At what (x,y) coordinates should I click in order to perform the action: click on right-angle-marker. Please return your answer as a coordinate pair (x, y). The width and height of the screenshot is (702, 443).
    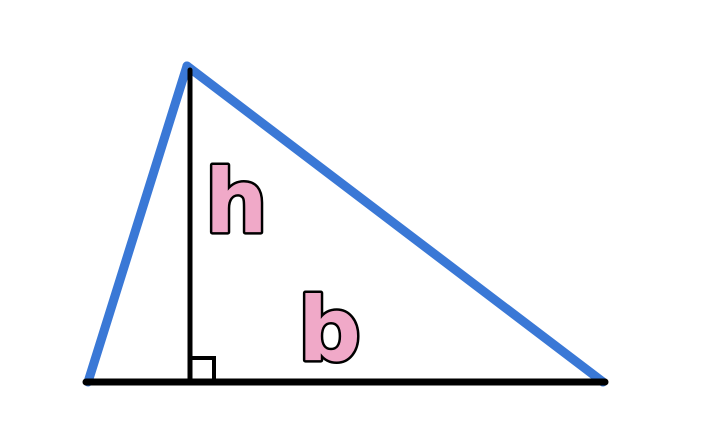
    Looking at the image, I should click on (203, 369).